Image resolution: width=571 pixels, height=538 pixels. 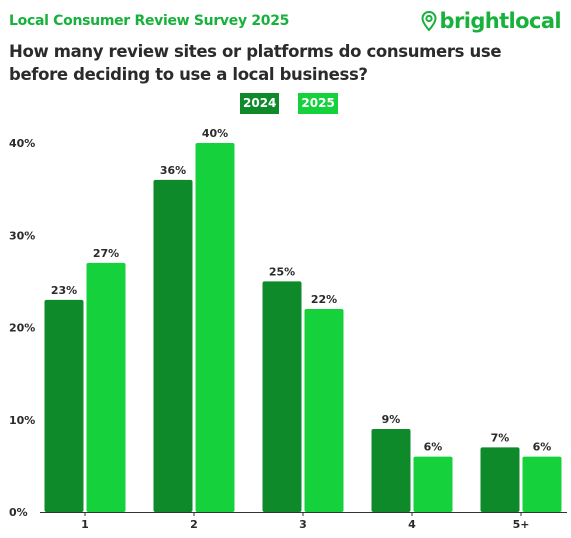 I want to click on y-tick-label: 0%, so click(x=18, y=512).